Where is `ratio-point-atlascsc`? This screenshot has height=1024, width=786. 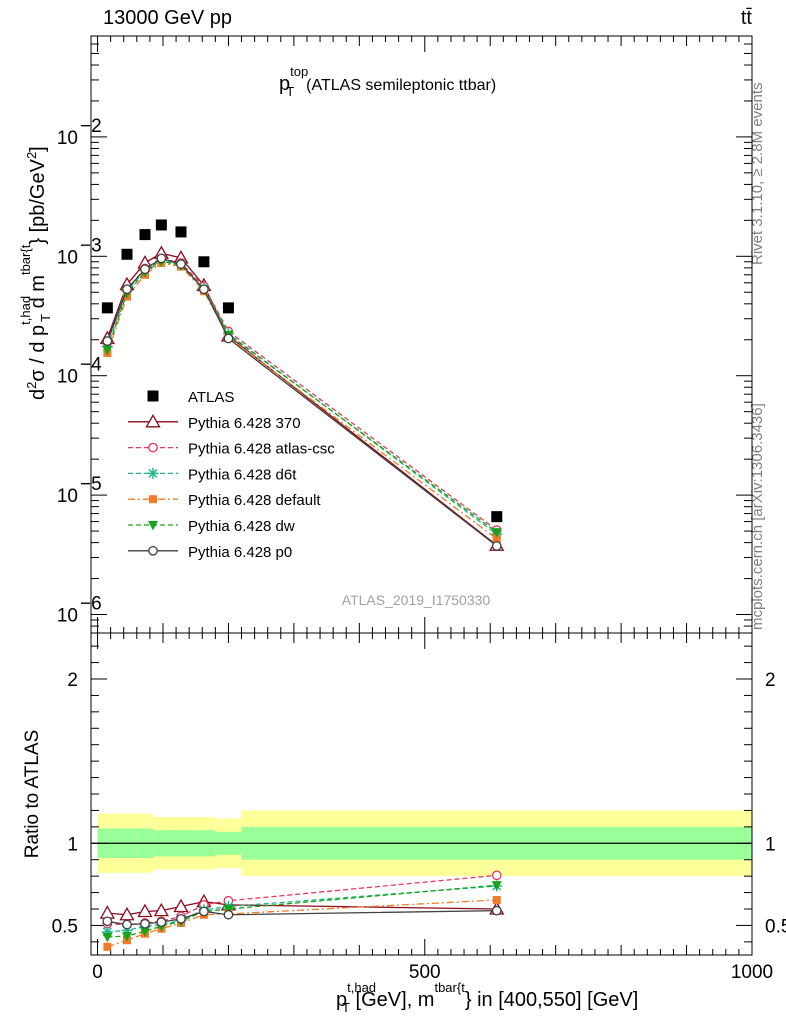 ratio-point-atlascsc is located at coordinates (496, 875).